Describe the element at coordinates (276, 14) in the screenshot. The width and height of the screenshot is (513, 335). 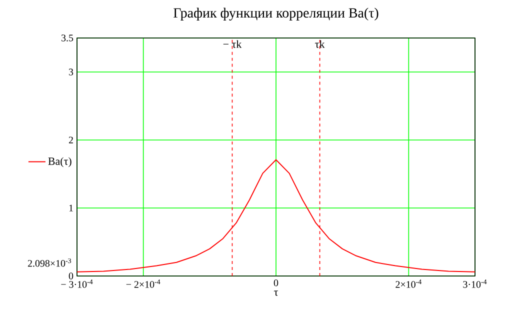
I see `chart-title: График функции корреляции Ba(τ)` at that location.